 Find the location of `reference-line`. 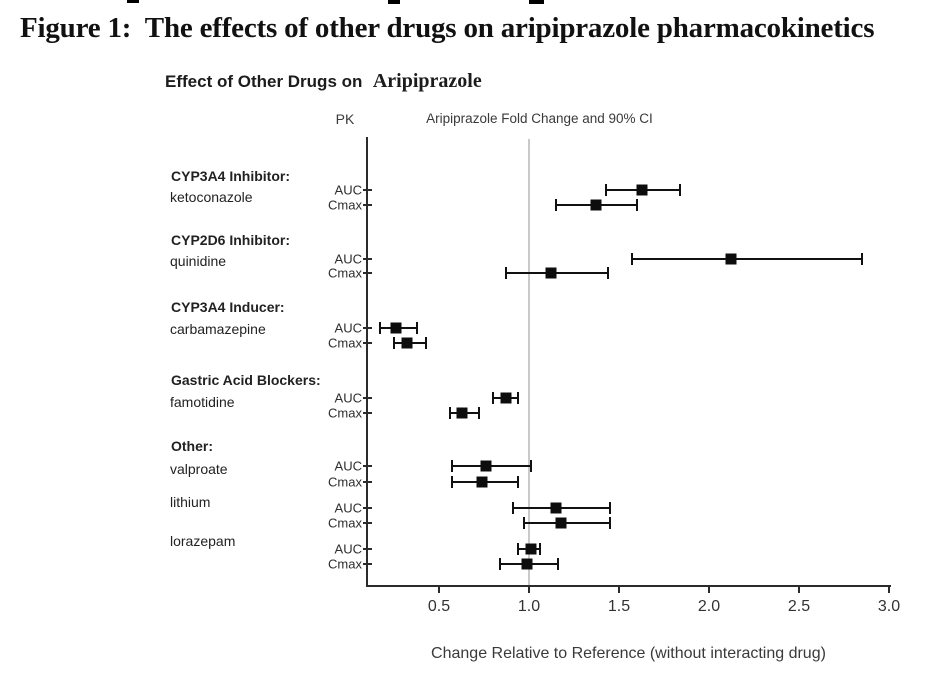

reference-line is located at coordinates (529, 362).